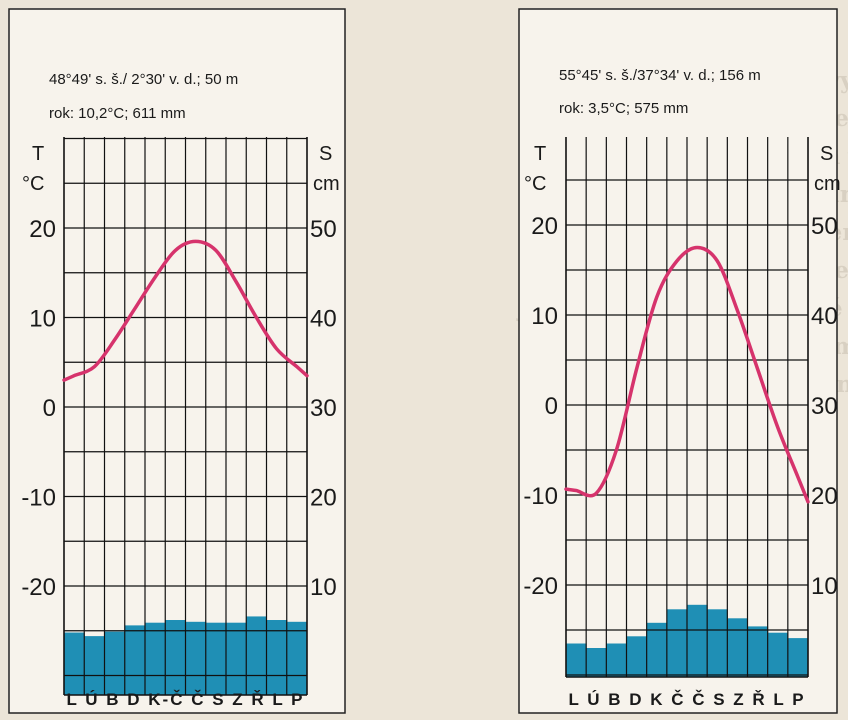  I want to click on location-header: 55°45' s. š./37°34' v. d.; 156 m, so click(660, 75).